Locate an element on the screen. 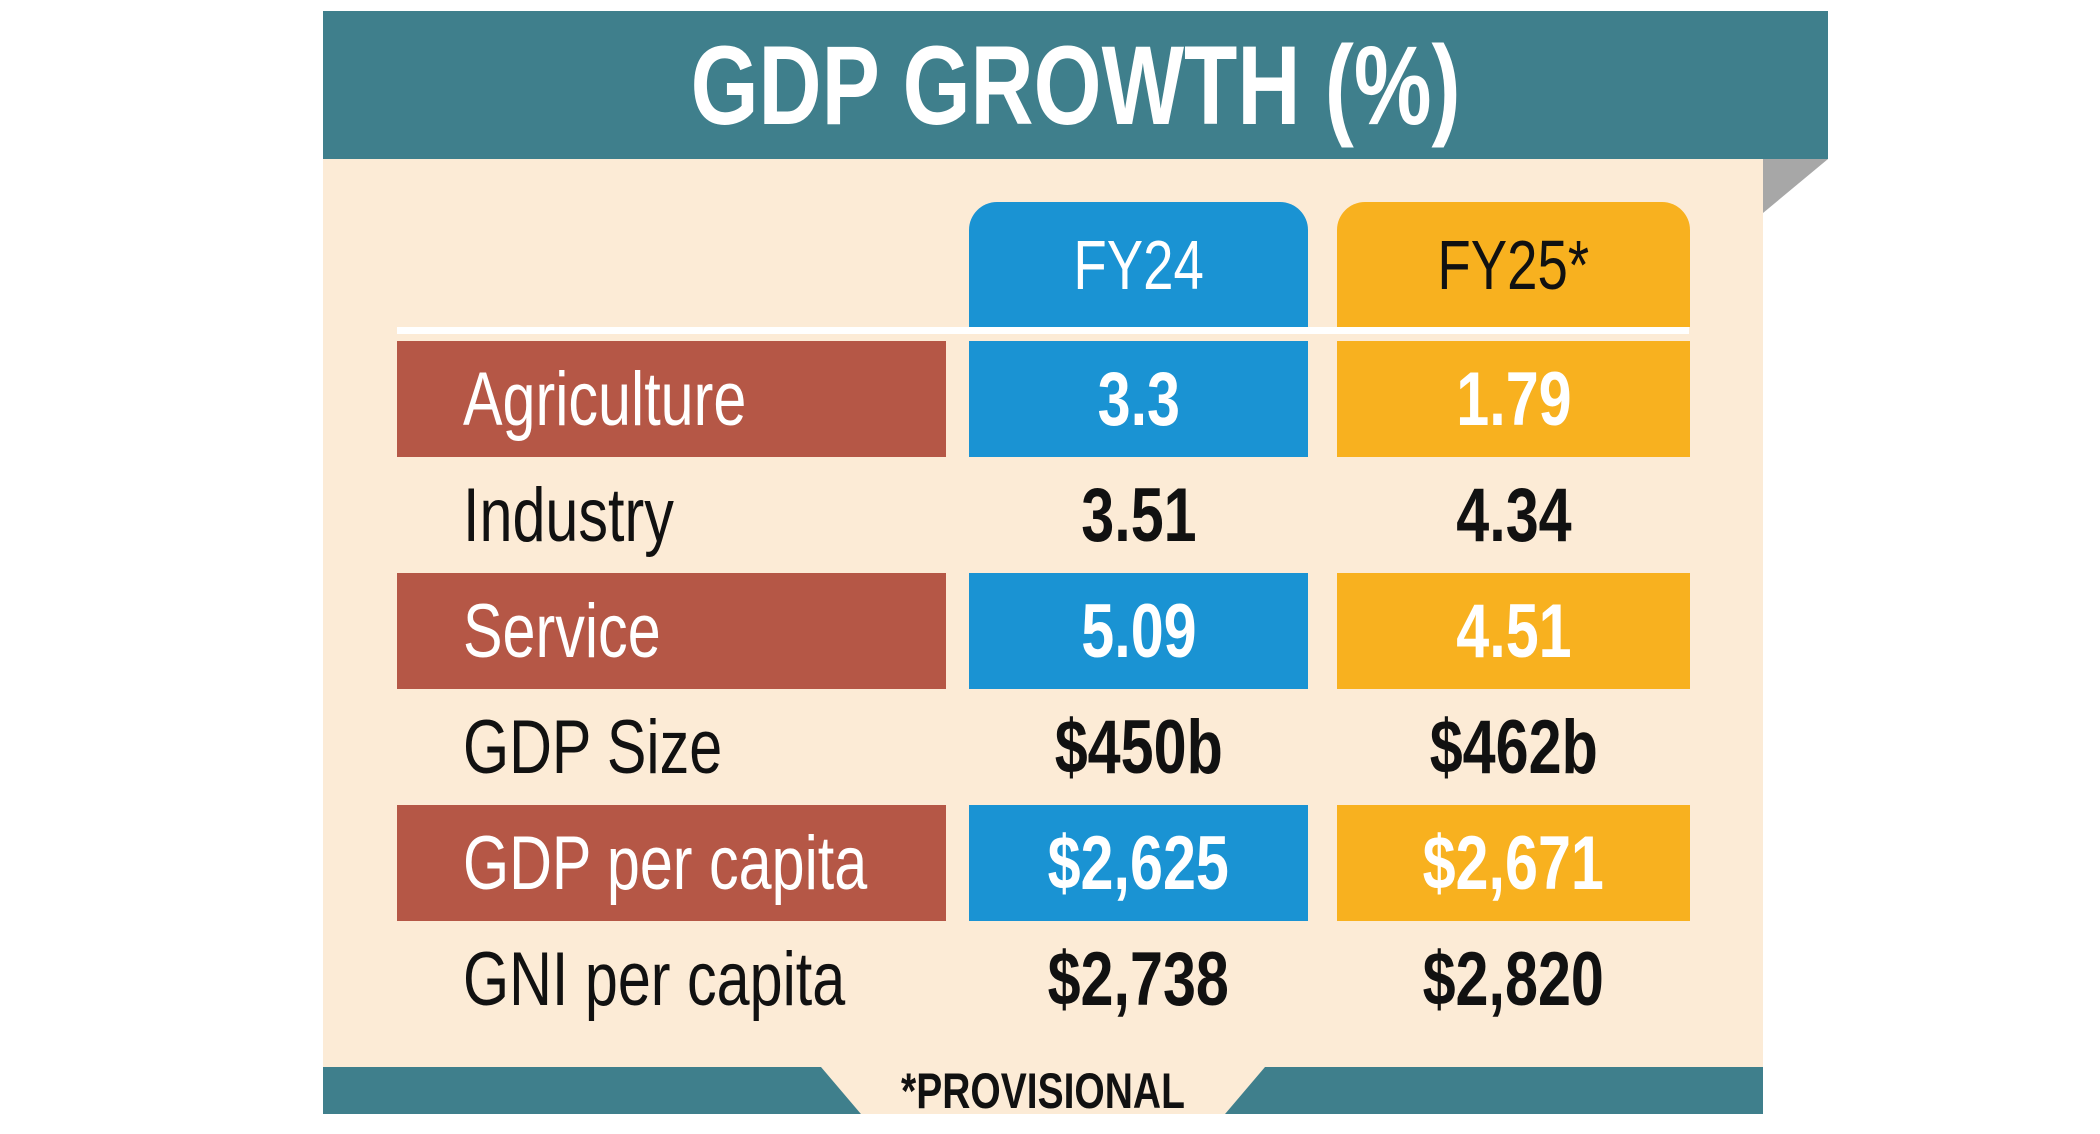 The image size is (2100, 1134). value-cell: 5.09 is located at coordinates (1138, 631).